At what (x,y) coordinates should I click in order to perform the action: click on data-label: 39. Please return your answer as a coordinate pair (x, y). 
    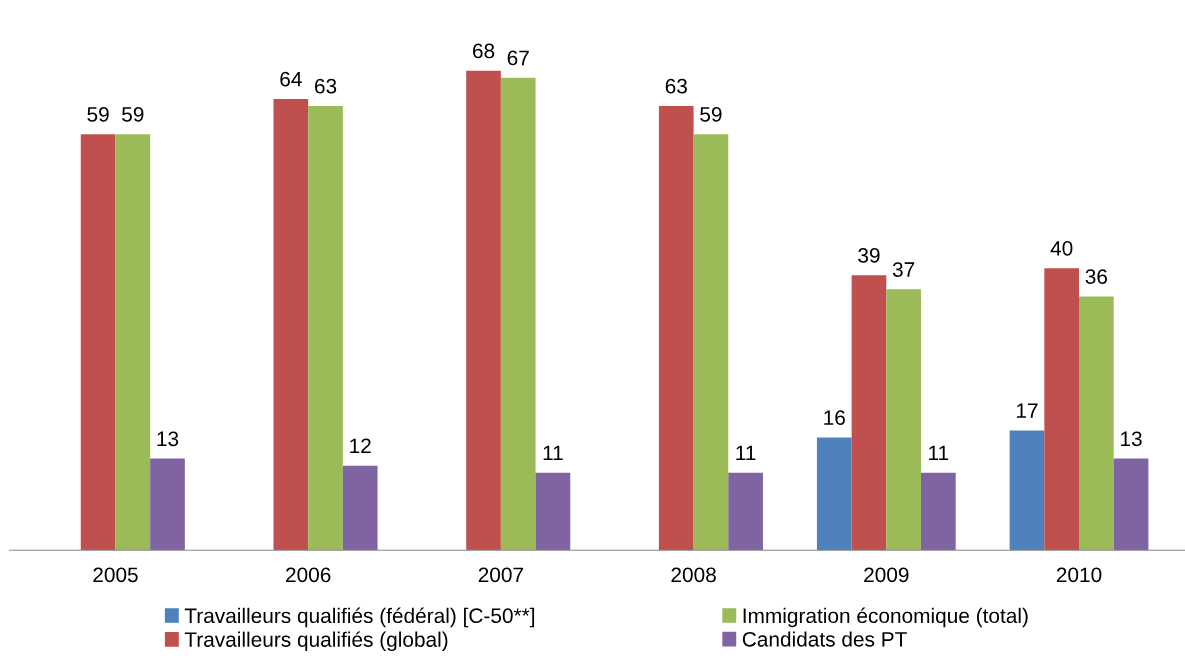
    Looking at the image, I should click on (869, 255).